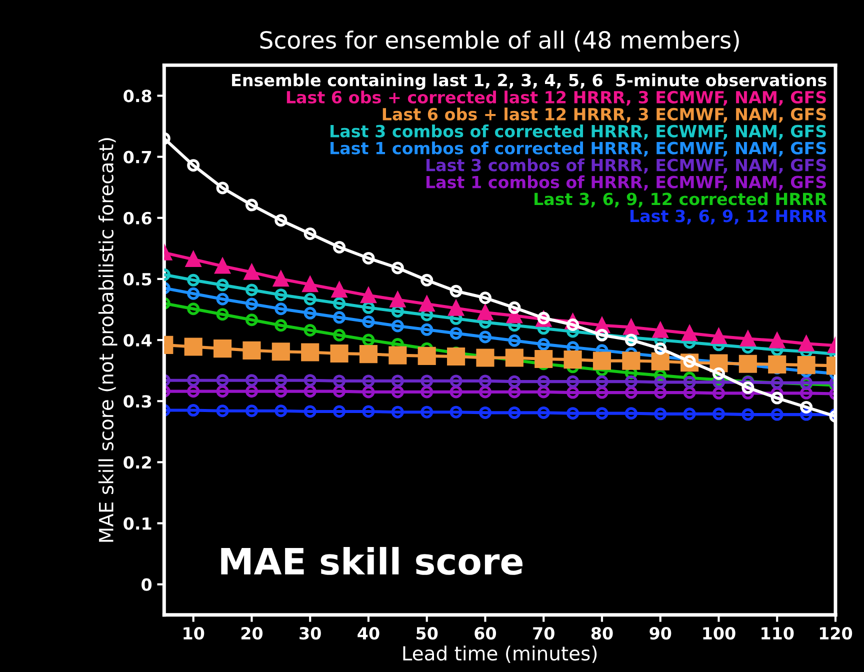 This screenshot has width=864, height=672. What do you see at coordinates (371, 560) in the screenshot?
I see `annotation: MAE skill score` at bounding box center [371, 560].